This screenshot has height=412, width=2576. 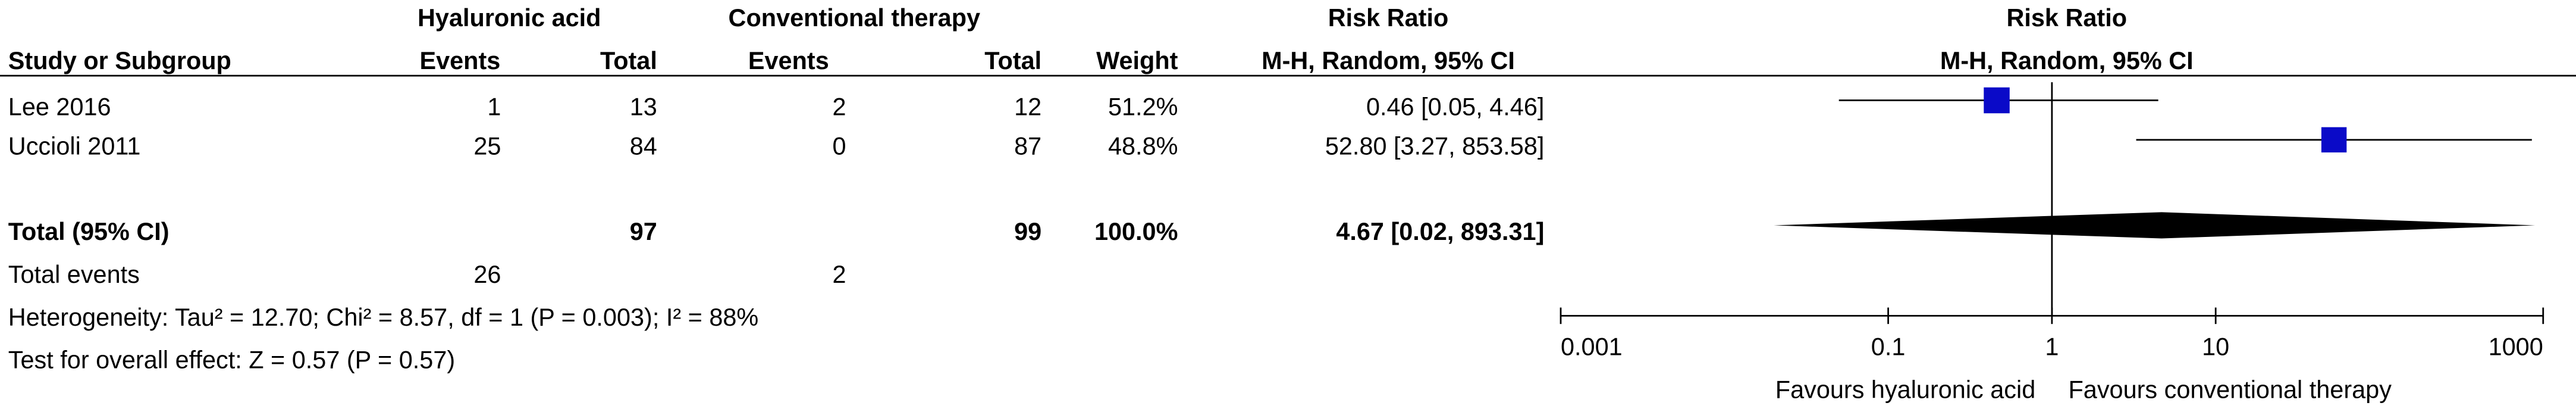 I want to click on total-events1: 26, so click(x=487, y=274).